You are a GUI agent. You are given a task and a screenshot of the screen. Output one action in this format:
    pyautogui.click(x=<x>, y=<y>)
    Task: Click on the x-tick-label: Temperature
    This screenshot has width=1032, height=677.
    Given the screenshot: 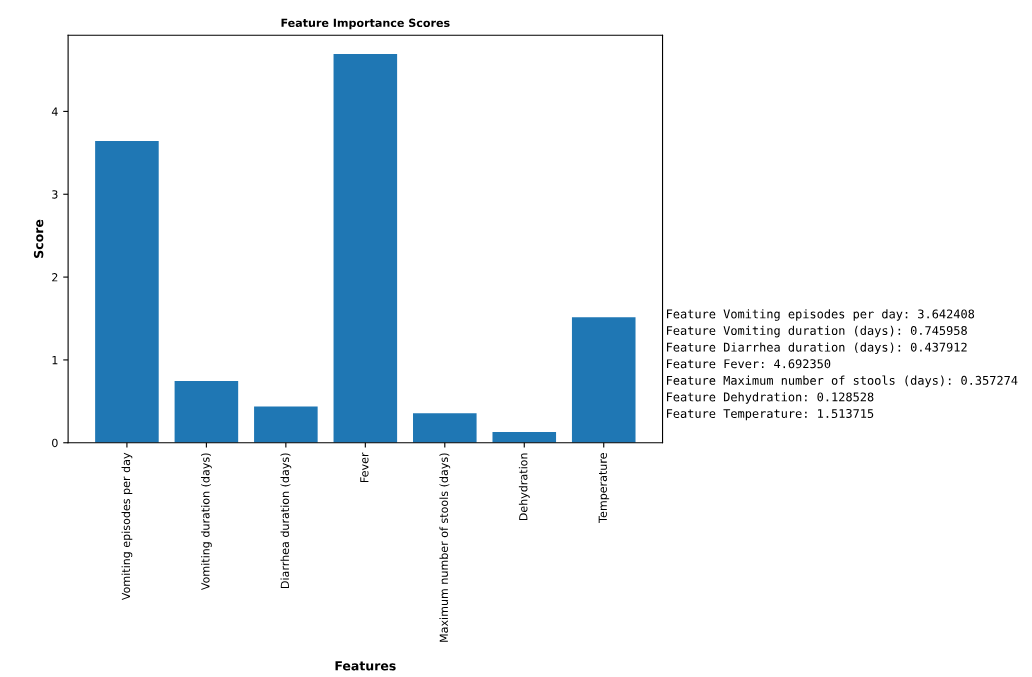 What is the action you would take?
    pyautogui.click(x=604, y=488)
    